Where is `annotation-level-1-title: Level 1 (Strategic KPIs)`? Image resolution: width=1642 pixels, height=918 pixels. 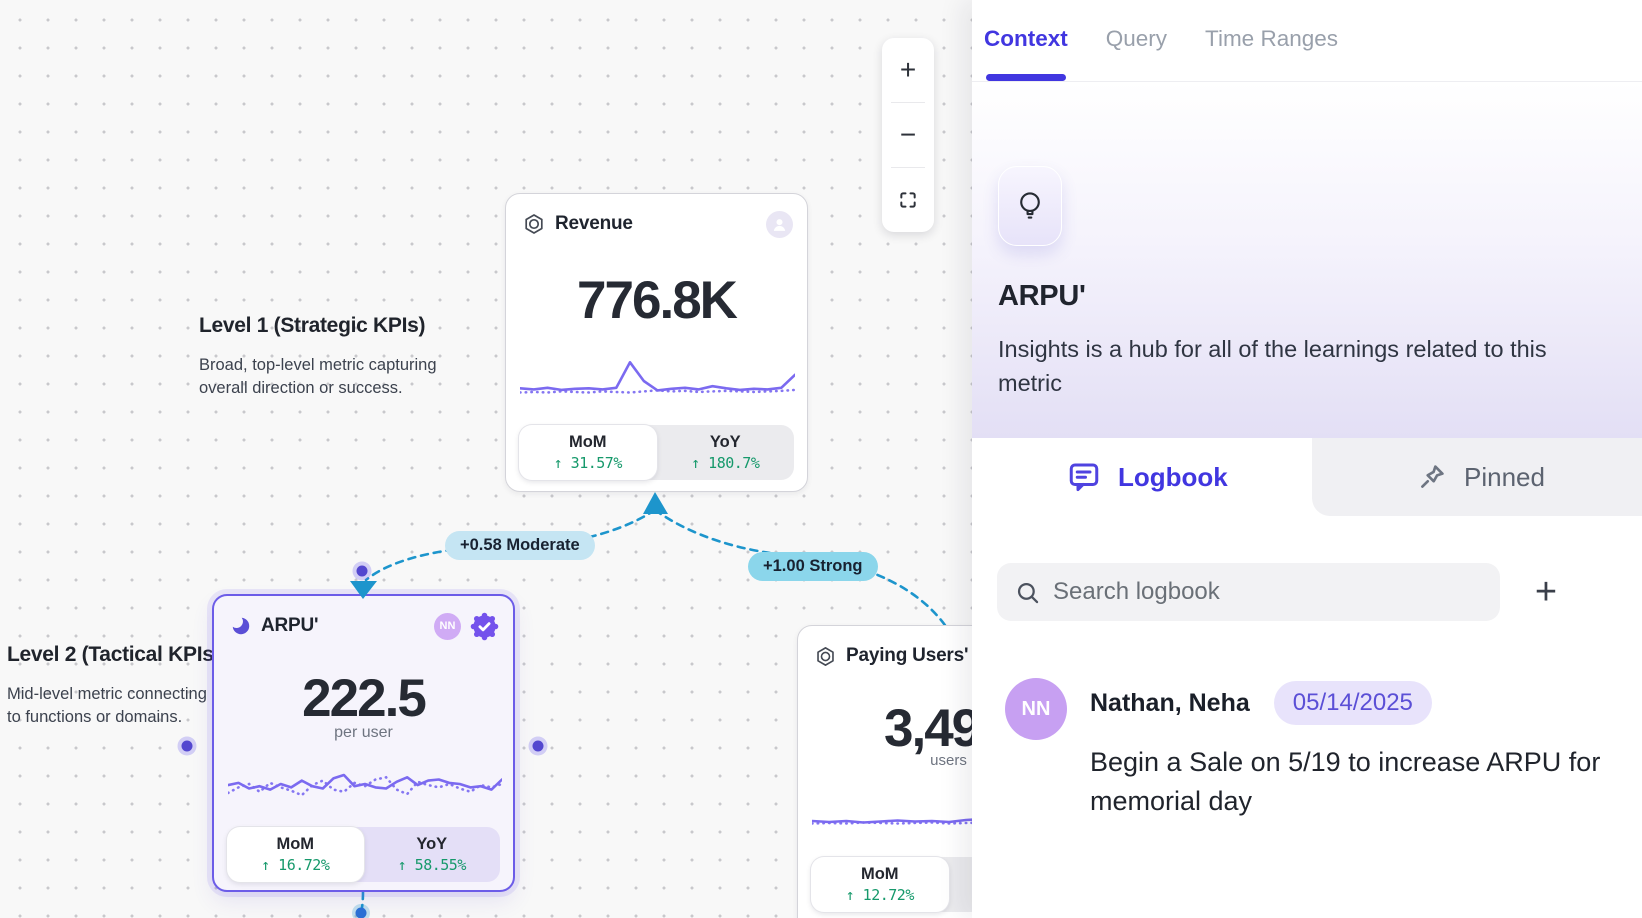
annotation-level-1-title: Level 1 (Strategic KPIs) is located at coordinates (312, 325).